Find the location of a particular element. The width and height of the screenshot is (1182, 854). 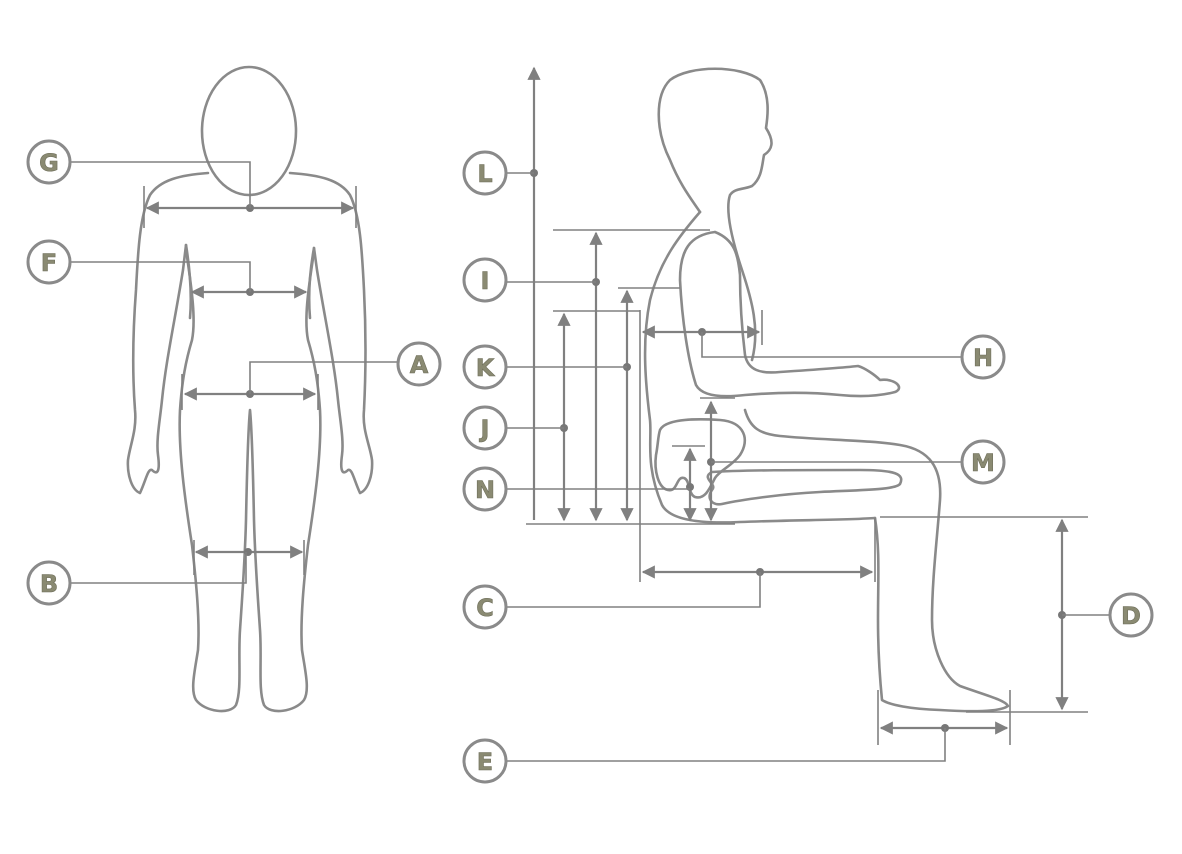

badge-n: N is located at coordinates (485, 489).